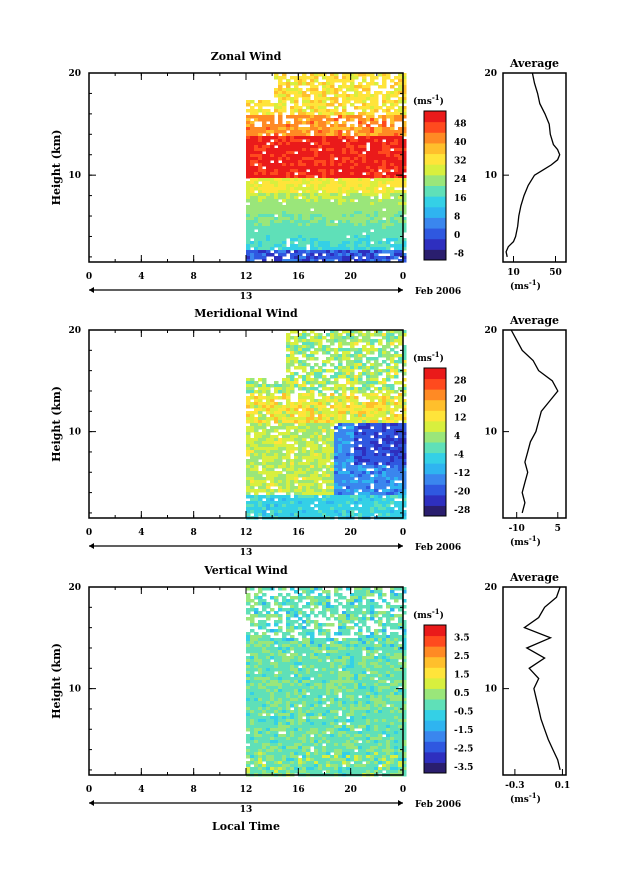  I want to click on colorbar-swatch, so click(435, 117).